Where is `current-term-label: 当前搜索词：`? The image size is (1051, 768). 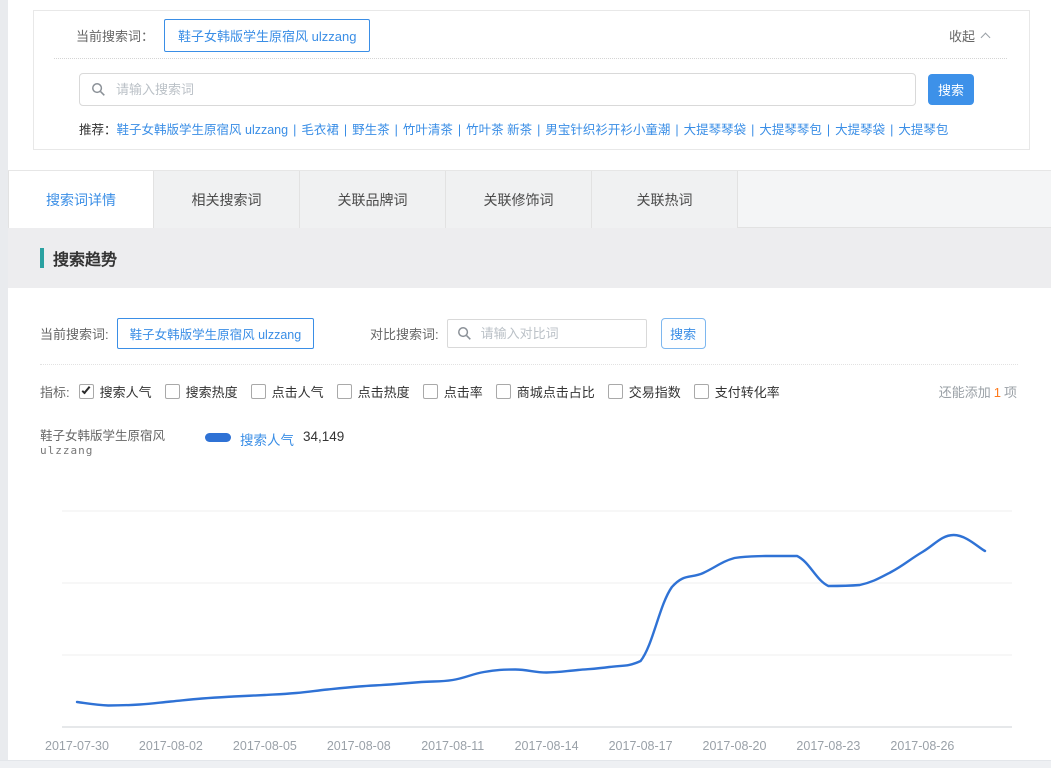
current-term-label: 当前搜索词： is located at coordinates (115, 36).